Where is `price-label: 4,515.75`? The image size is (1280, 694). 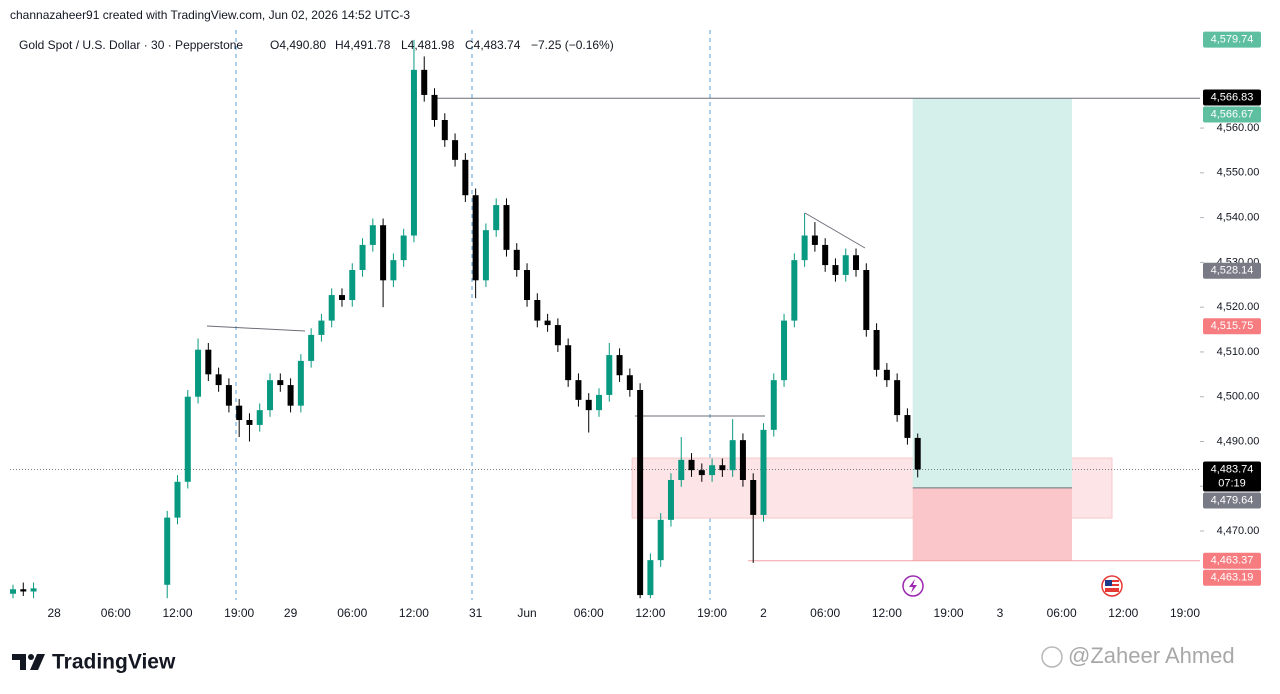
price-label: 4,515.75 is located at coordinates (1232, 326).